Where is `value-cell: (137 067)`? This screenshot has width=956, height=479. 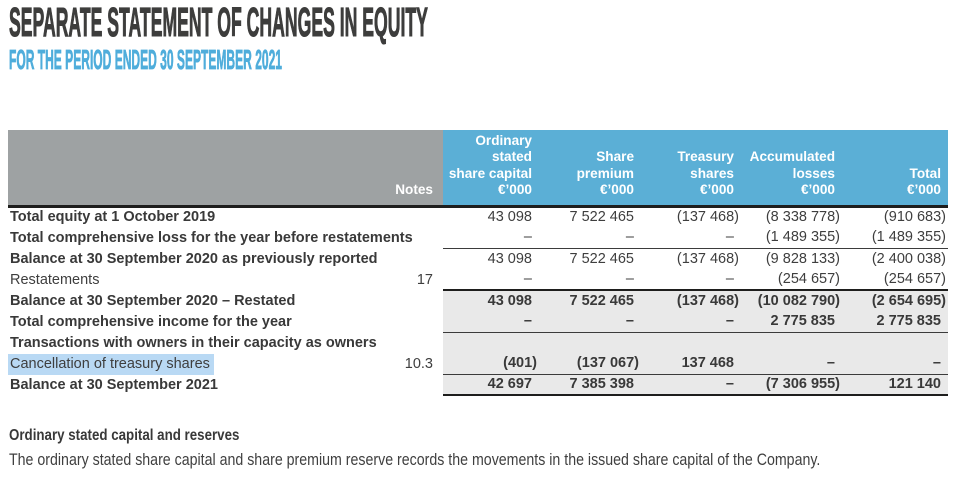
value-cell: (137 067) is located at coordinates (590, 364).